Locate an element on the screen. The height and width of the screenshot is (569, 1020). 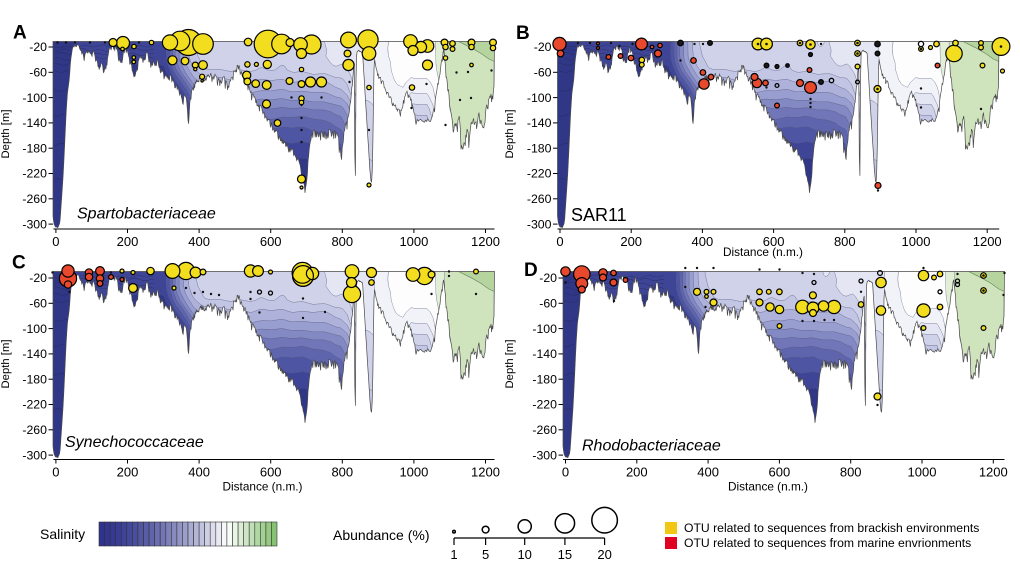
svg-text: Spartobacteriaceae is located at coordinates (146, 214).